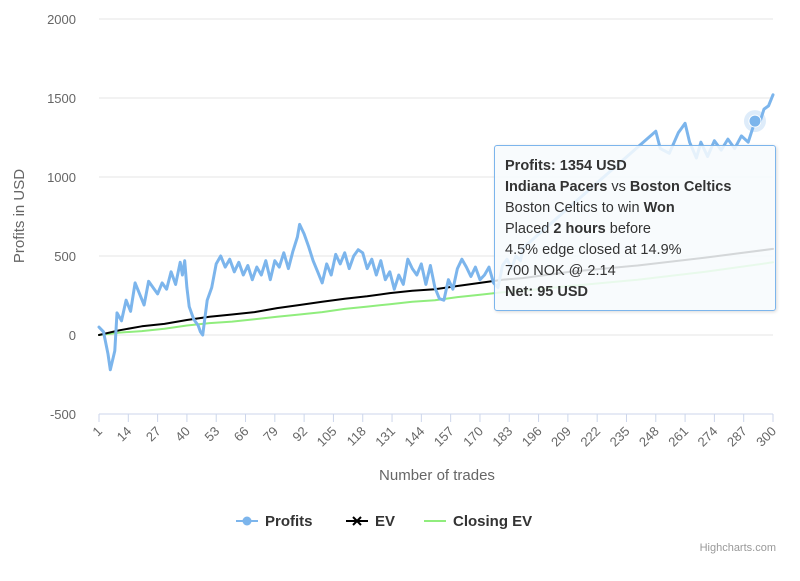  Describe the element at coordinates (556, 187) in the screenshot. I see `tooltip-team-home: Indiana Pacers` at that location.